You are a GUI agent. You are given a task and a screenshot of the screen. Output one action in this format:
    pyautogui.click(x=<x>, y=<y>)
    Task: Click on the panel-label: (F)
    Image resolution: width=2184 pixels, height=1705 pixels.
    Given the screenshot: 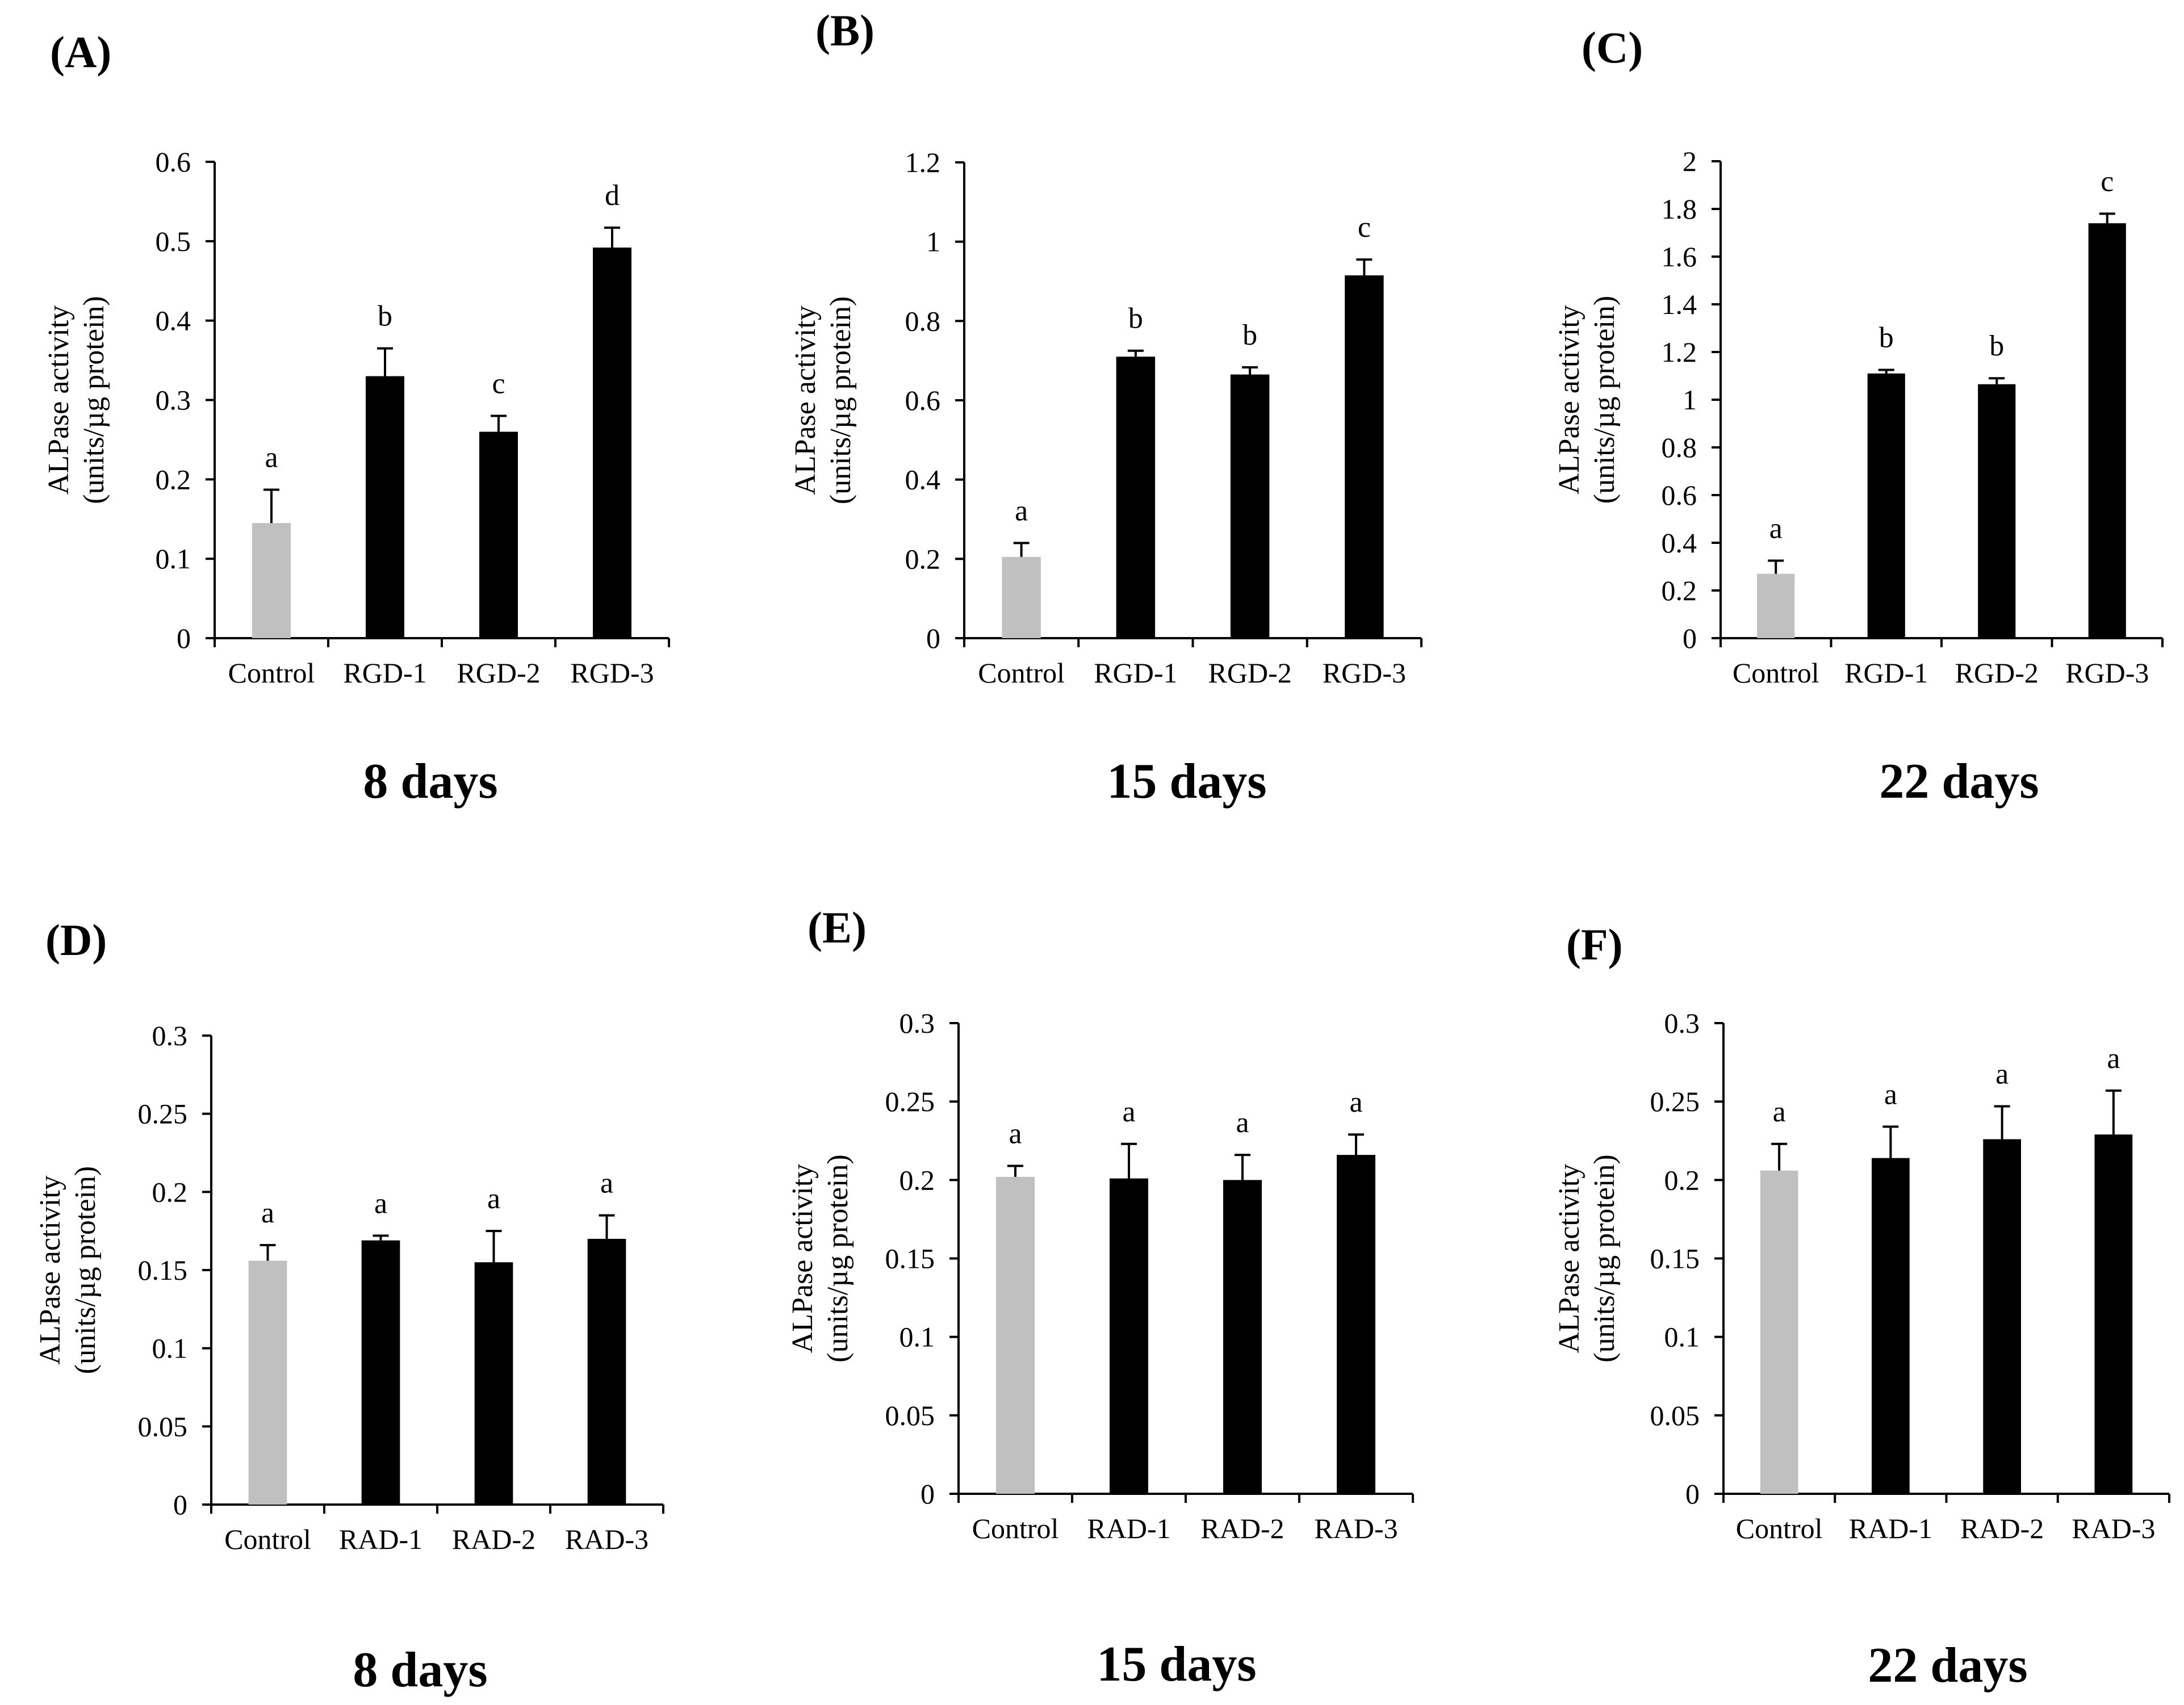 What is the action you would take?
    pyautogui.click(x=1595, y=944)
    